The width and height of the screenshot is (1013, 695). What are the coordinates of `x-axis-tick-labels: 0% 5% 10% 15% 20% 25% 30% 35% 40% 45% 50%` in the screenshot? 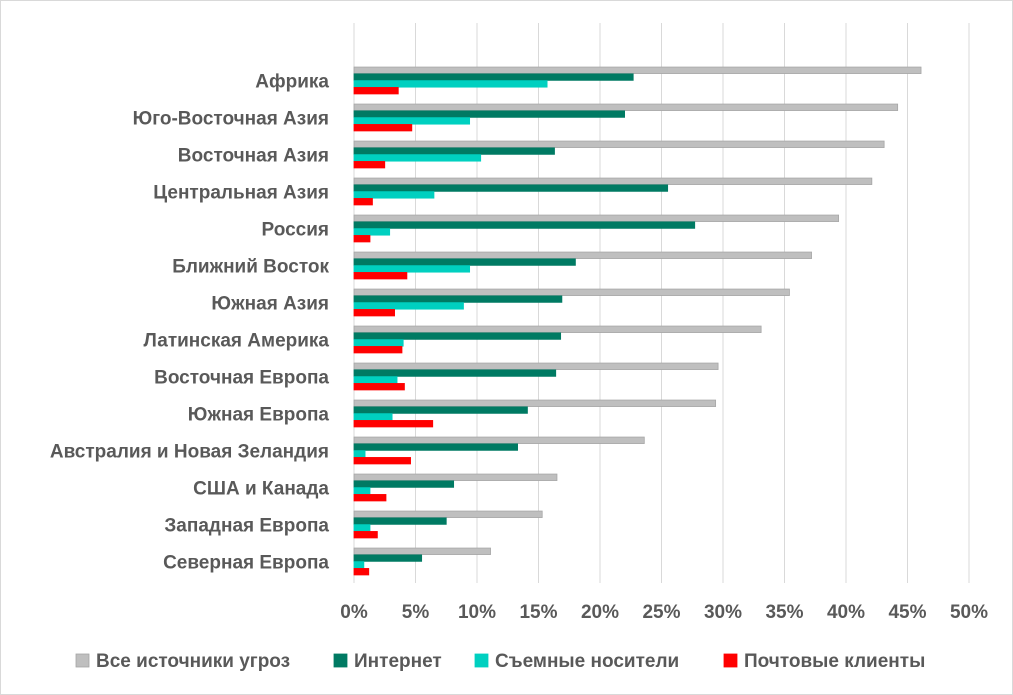 It's located at (664, 612).